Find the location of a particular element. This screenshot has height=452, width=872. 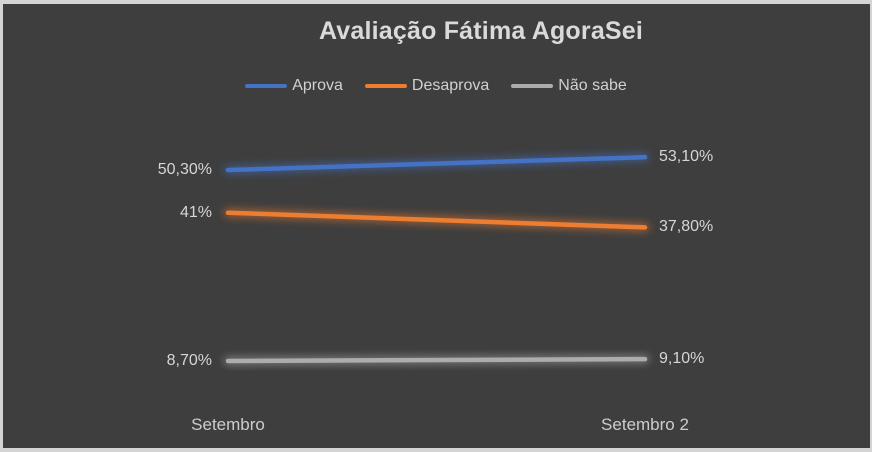

legend-swatch-desaprova is located at coordinates (385, 86).